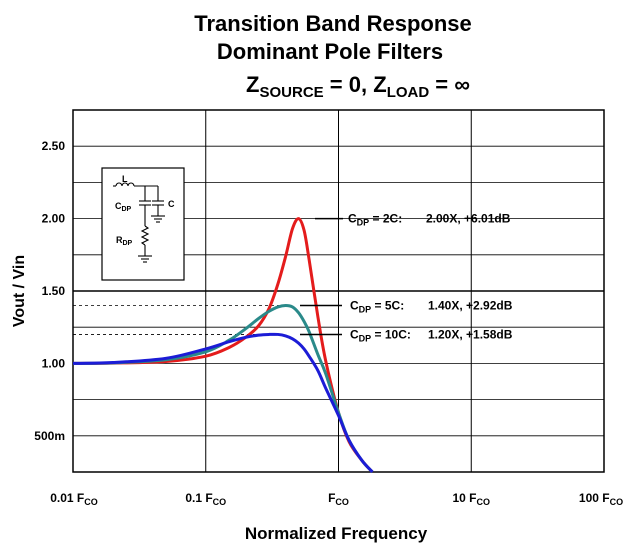 The image size is (640, 551). I want to click on annotation-value: 1.20X, +1.58dB, so click(470, 334).